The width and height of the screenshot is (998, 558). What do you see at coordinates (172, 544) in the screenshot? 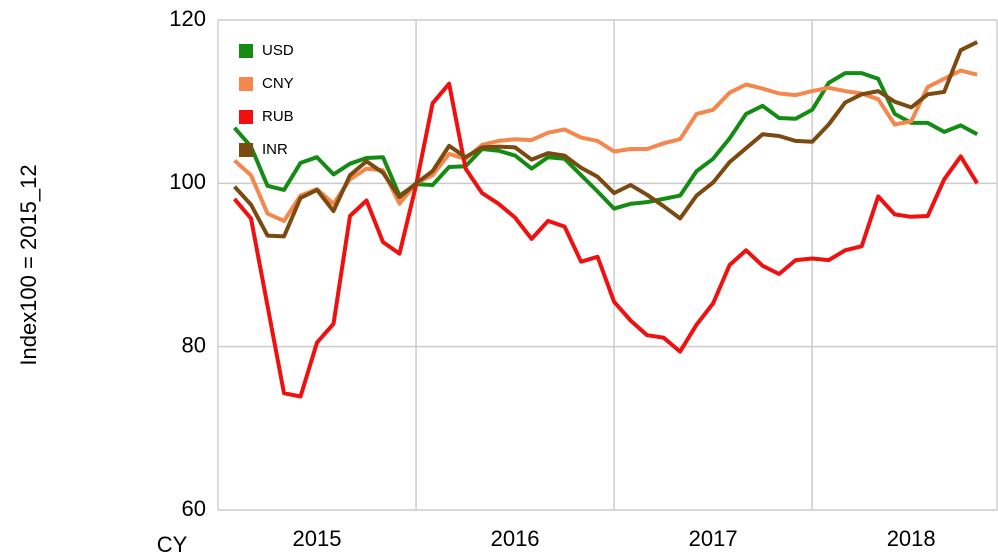
I see `x-axis-label: CY` at bounding box center [172, 544].